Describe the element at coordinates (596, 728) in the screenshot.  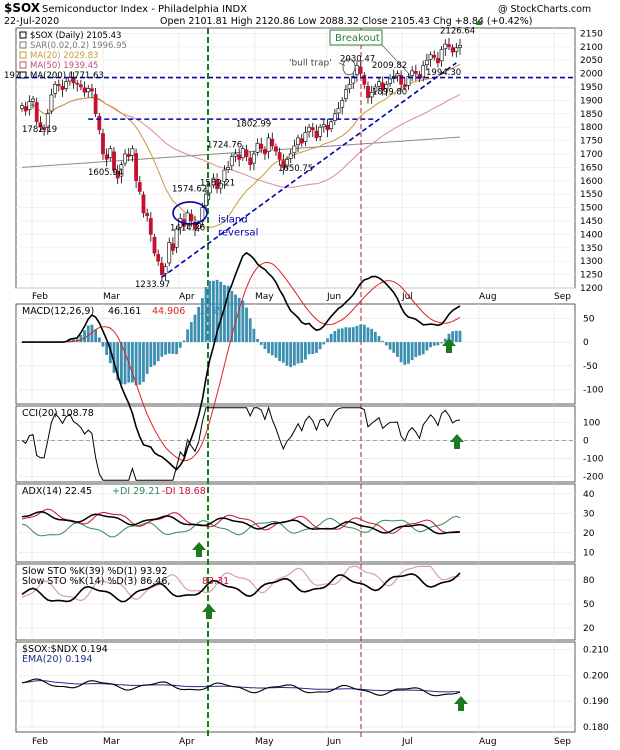
I see `y-tick-label: 0.180` at that location.